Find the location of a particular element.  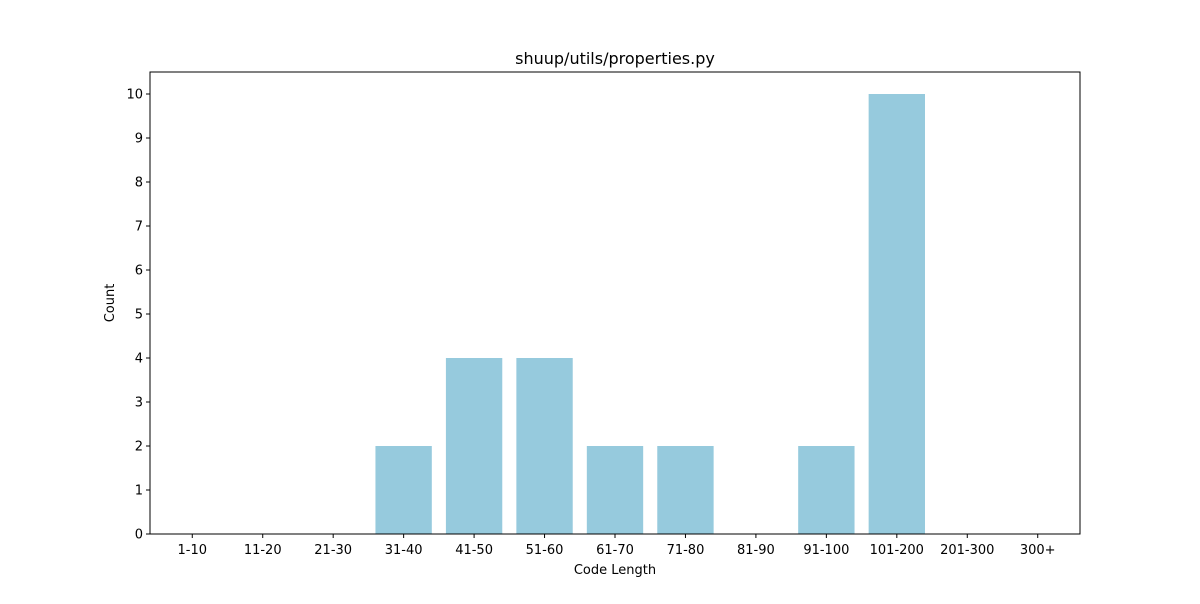

x-tick-label: 101-200 is located at coordinates (897, 550).